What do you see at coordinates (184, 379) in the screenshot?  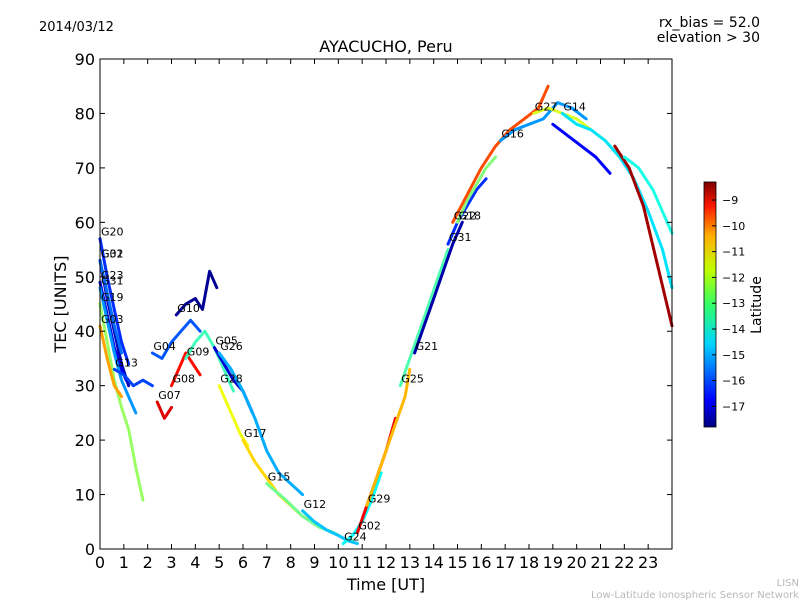 I see `satellite-label: G08` at bounding box center [184, 379].